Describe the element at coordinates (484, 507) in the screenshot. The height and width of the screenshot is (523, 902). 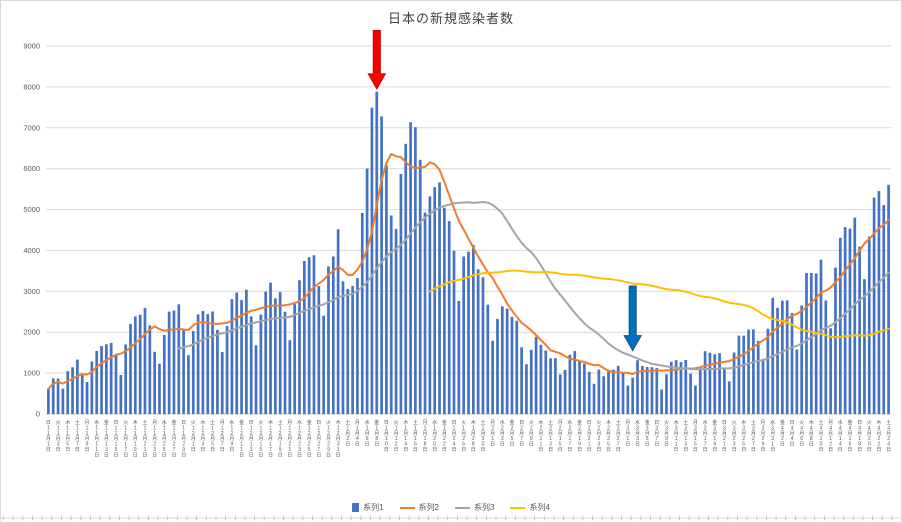
I see `legend-label: 系列3` at that location.